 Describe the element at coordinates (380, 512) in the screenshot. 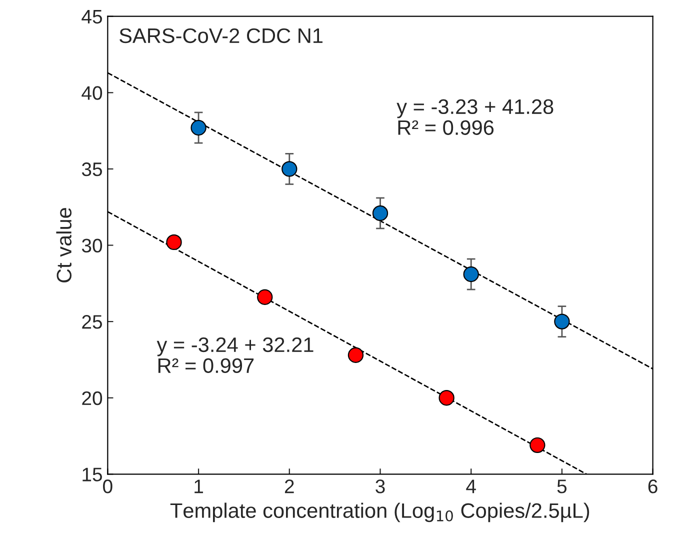

I see `x-axis-title: Template concentration (Log$_{10}$ Copies/2.5µL)` at that location.